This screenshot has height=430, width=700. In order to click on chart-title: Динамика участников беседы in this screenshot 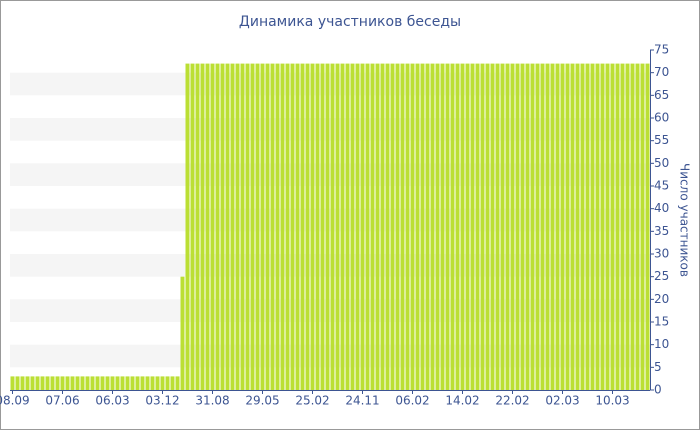, I will do `click(350, 22)`.